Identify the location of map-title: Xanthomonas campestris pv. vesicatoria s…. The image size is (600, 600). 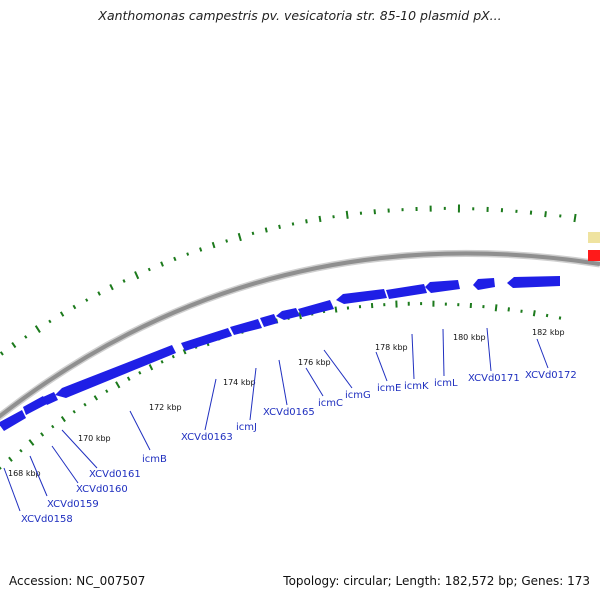
(300, 15).